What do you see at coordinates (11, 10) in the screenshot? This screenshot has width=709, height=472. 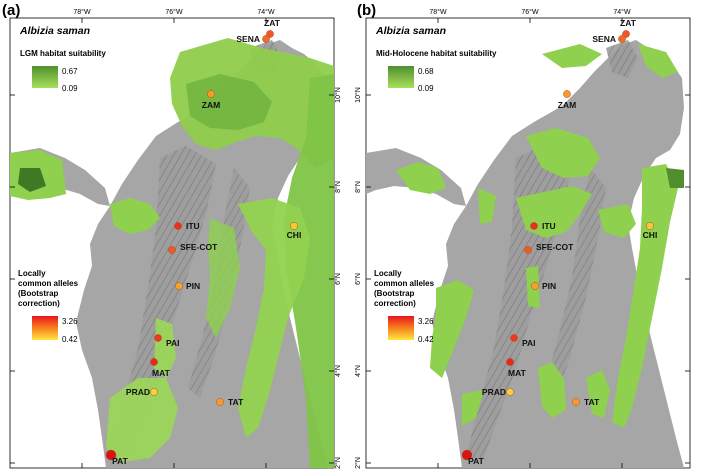 I see `panel-a-letter: (a)` at bounding box center [11, 10].